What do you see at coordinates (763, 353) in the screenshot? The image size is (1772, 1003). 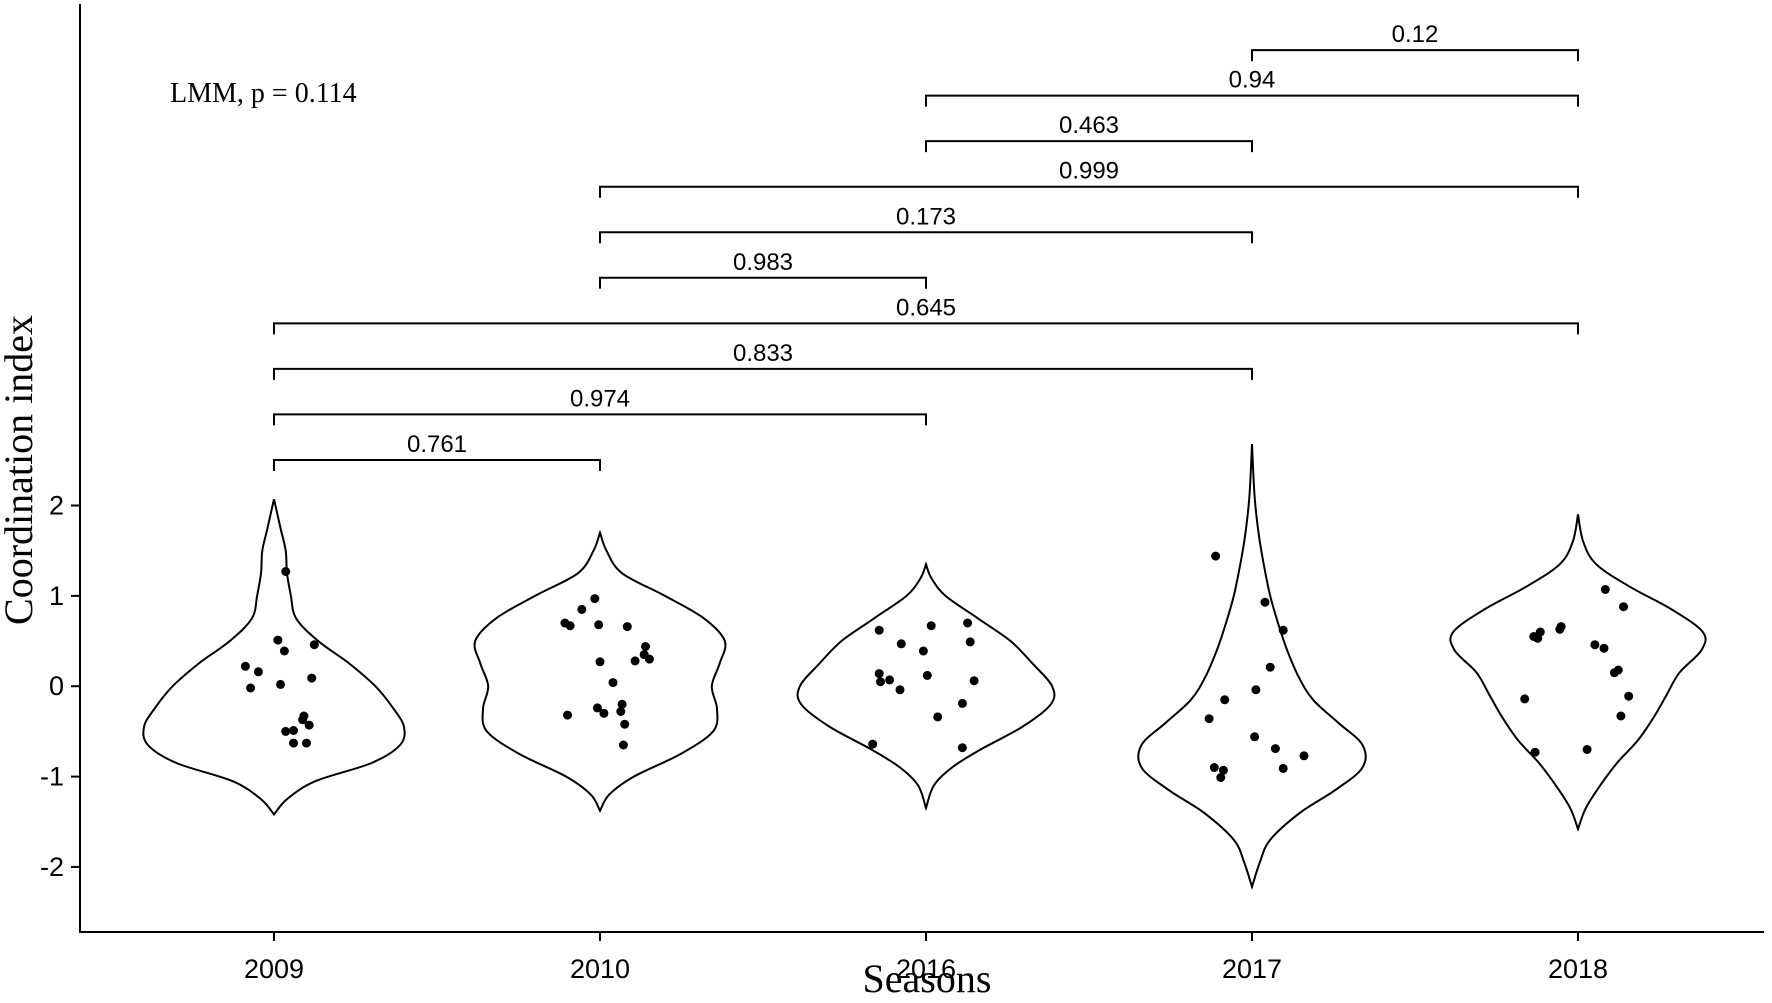 I see `comparison-p-value: 0.833` at bounding box center [763, 353].